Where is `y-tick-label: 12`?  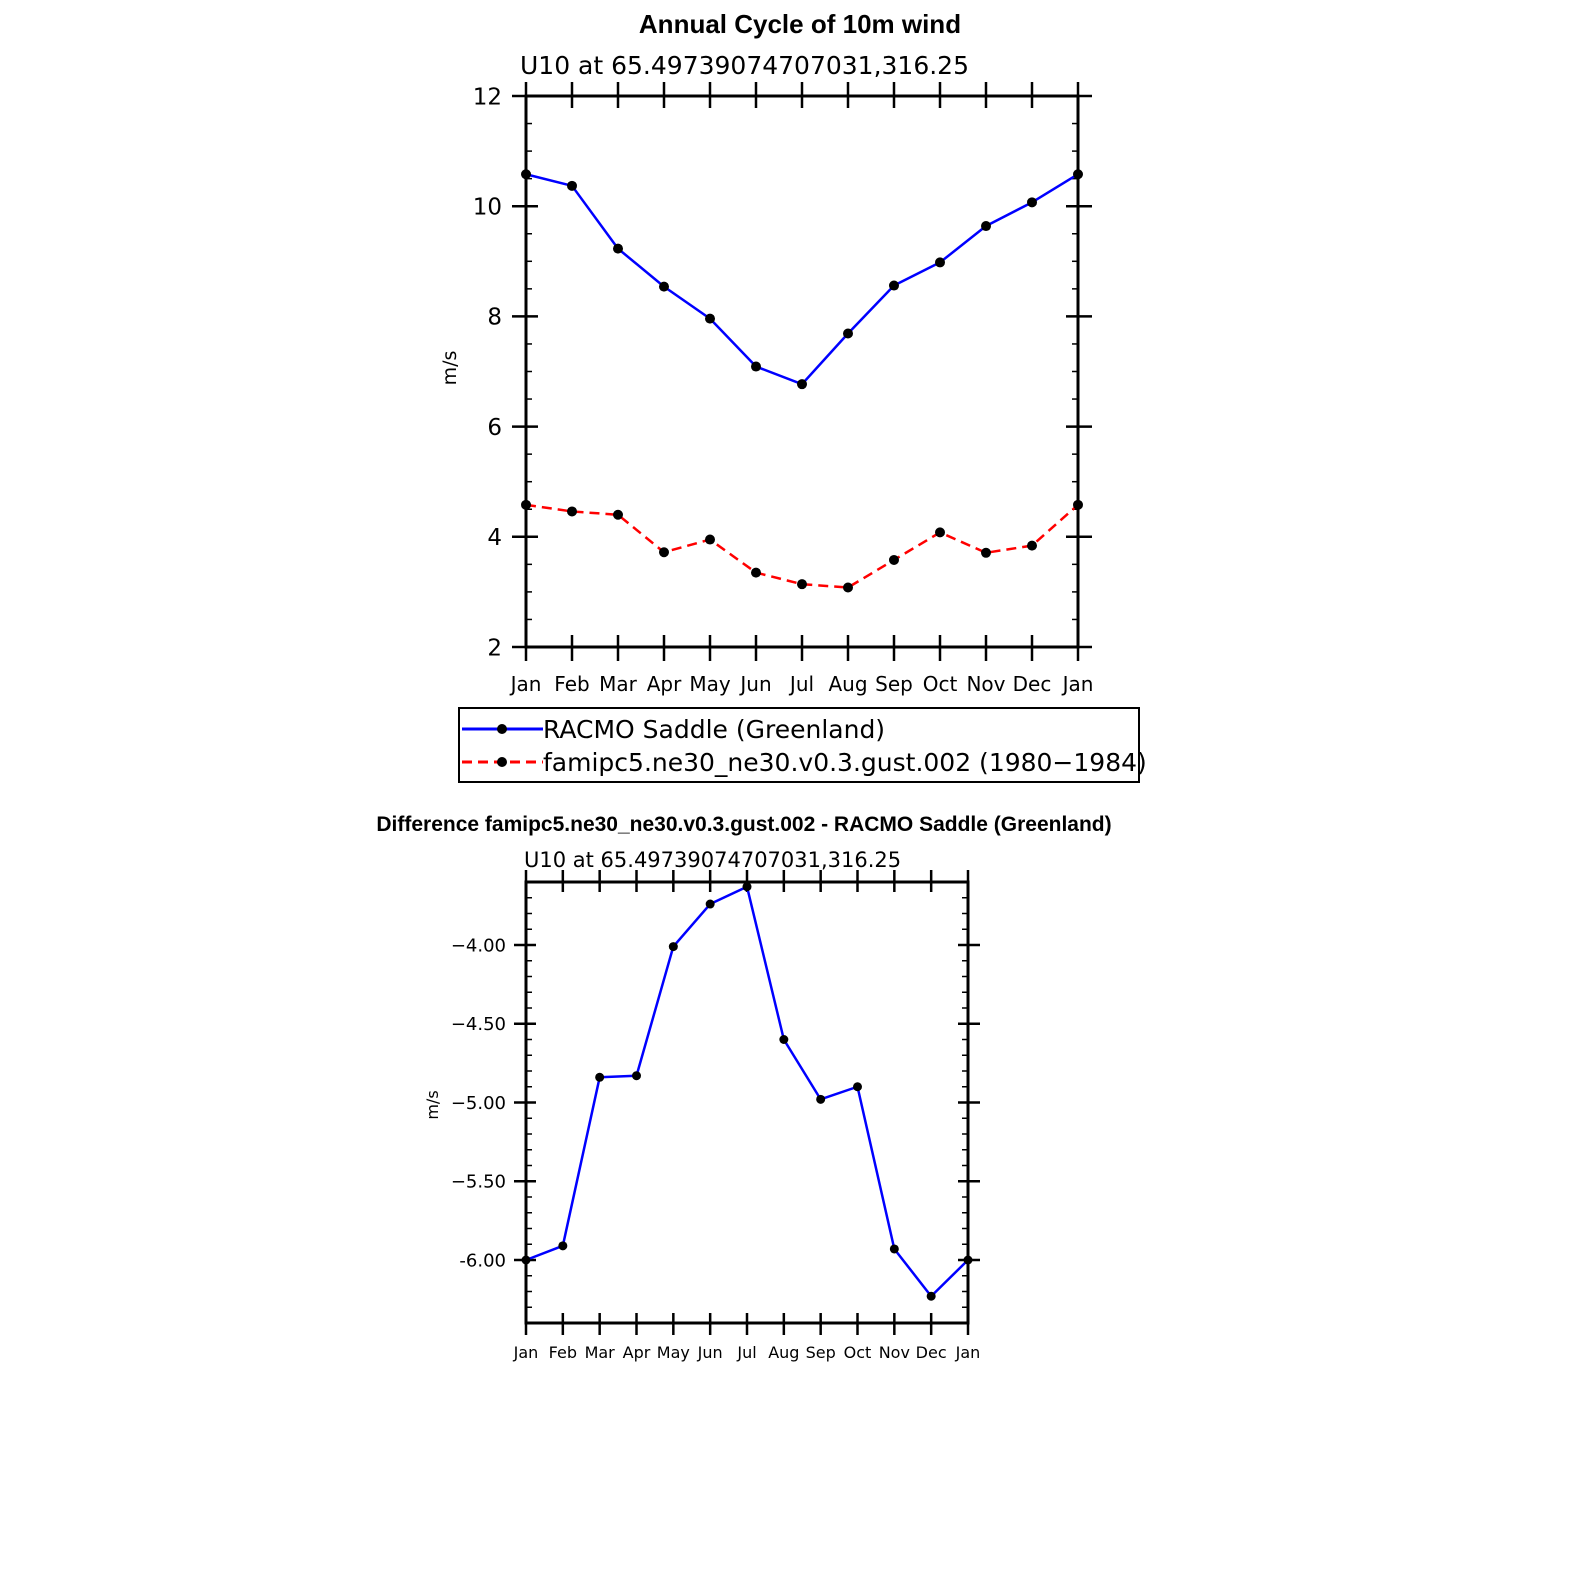 y-tick-label: 12 is located at coordinates (487, 97).